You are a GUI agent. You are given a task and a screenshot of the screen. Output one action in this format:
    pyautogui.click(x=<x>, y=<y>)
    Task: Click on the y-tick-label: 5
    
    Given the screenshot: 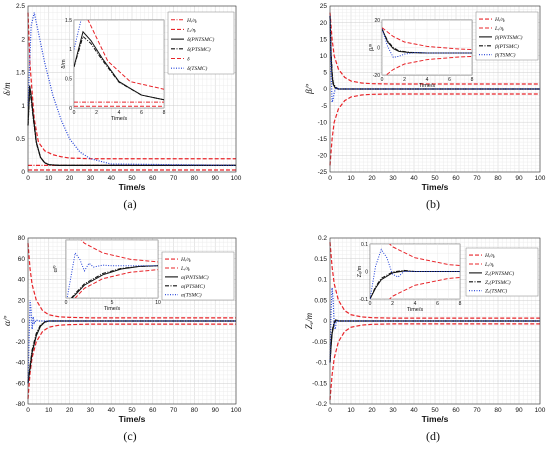 What is the action you would take?
    pyautogui.click(x=325, y=73)
    